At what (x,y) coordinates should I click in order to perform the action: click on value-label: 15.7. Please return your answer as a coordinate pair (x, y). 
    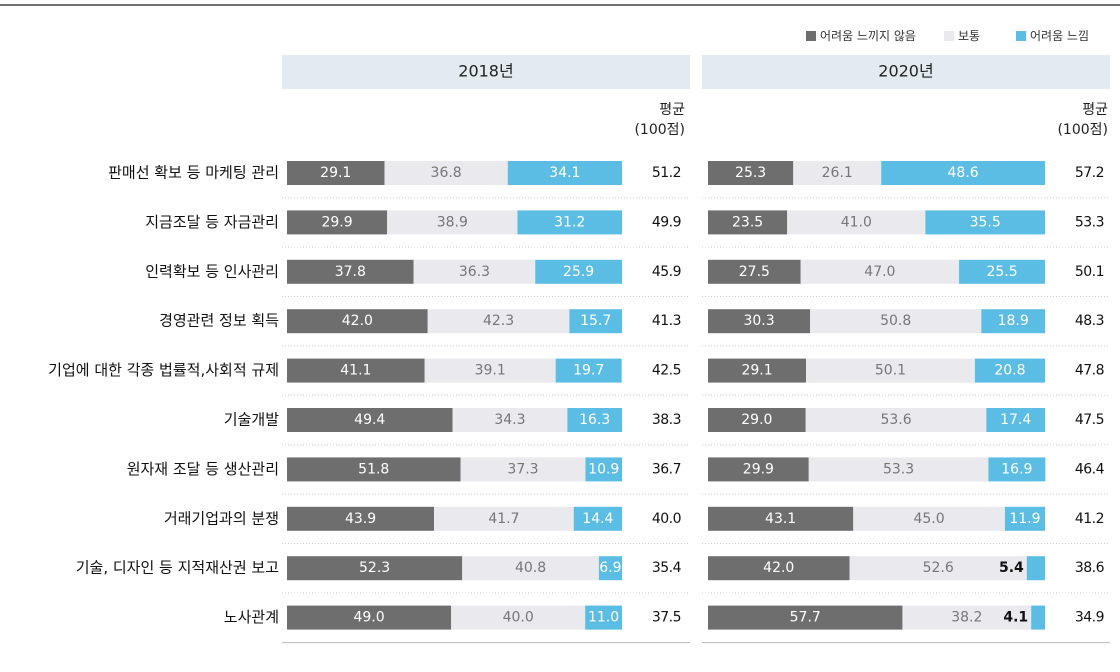
    Looking at the image, I should click on (595, 321).